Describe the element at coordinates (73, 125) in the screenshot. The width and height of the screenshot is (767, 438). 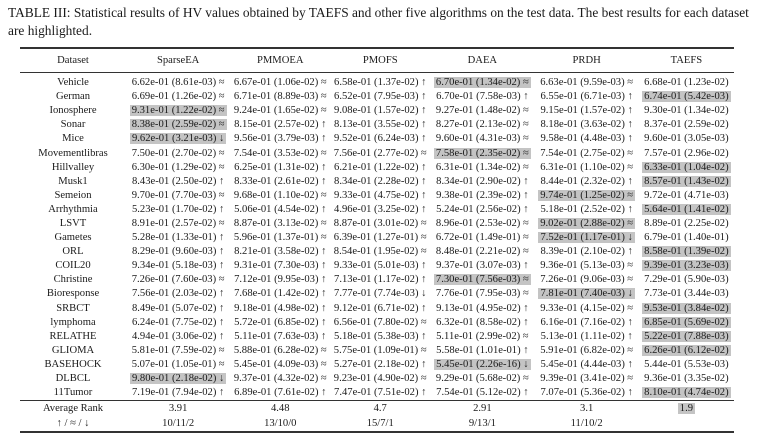
I see `cell-value: Sonar` at that location.